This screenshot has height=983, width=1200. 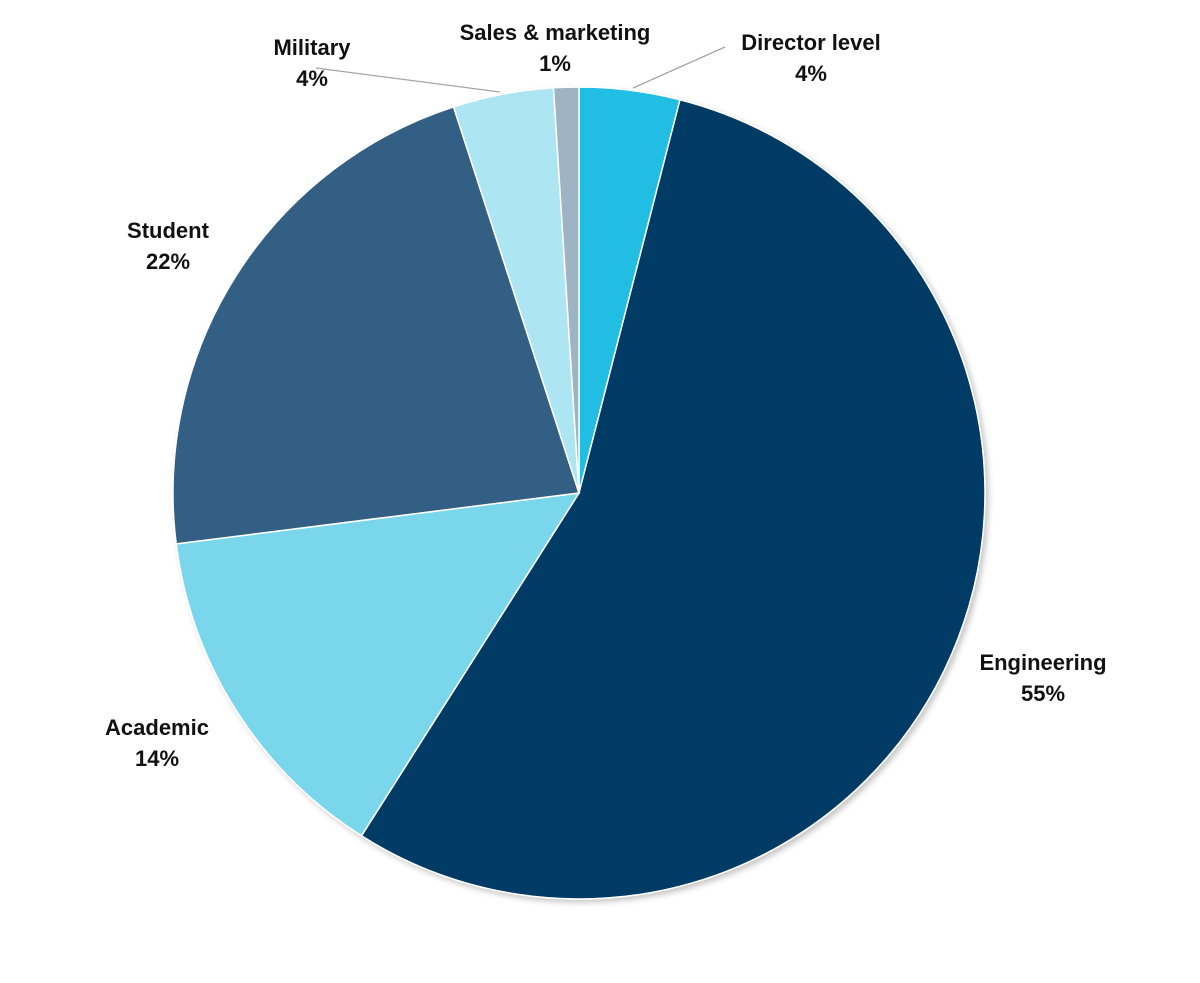 I want to click on slice-value-sales-and-marketing: 1%, so click(x=555, y=63).